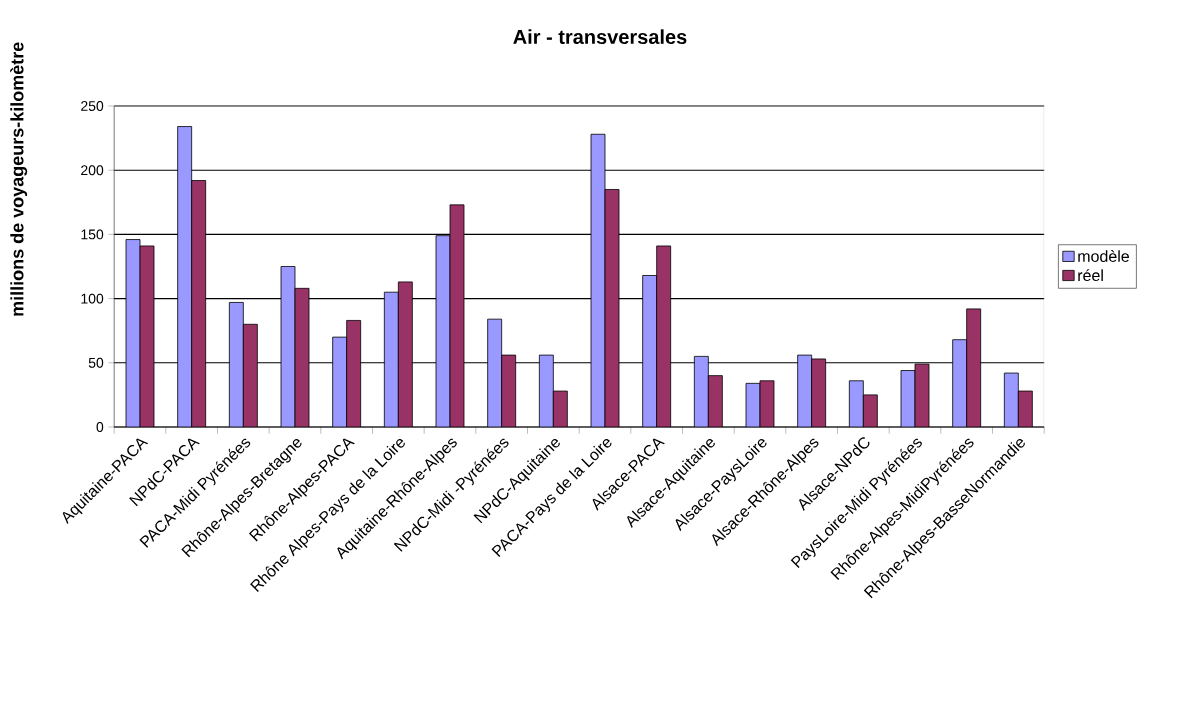 Image resolution: width=1200 pixels, height=726 pixels. I want to click on y-axis-title: millions de voyageurs-kilomètre, so click(19, 179).